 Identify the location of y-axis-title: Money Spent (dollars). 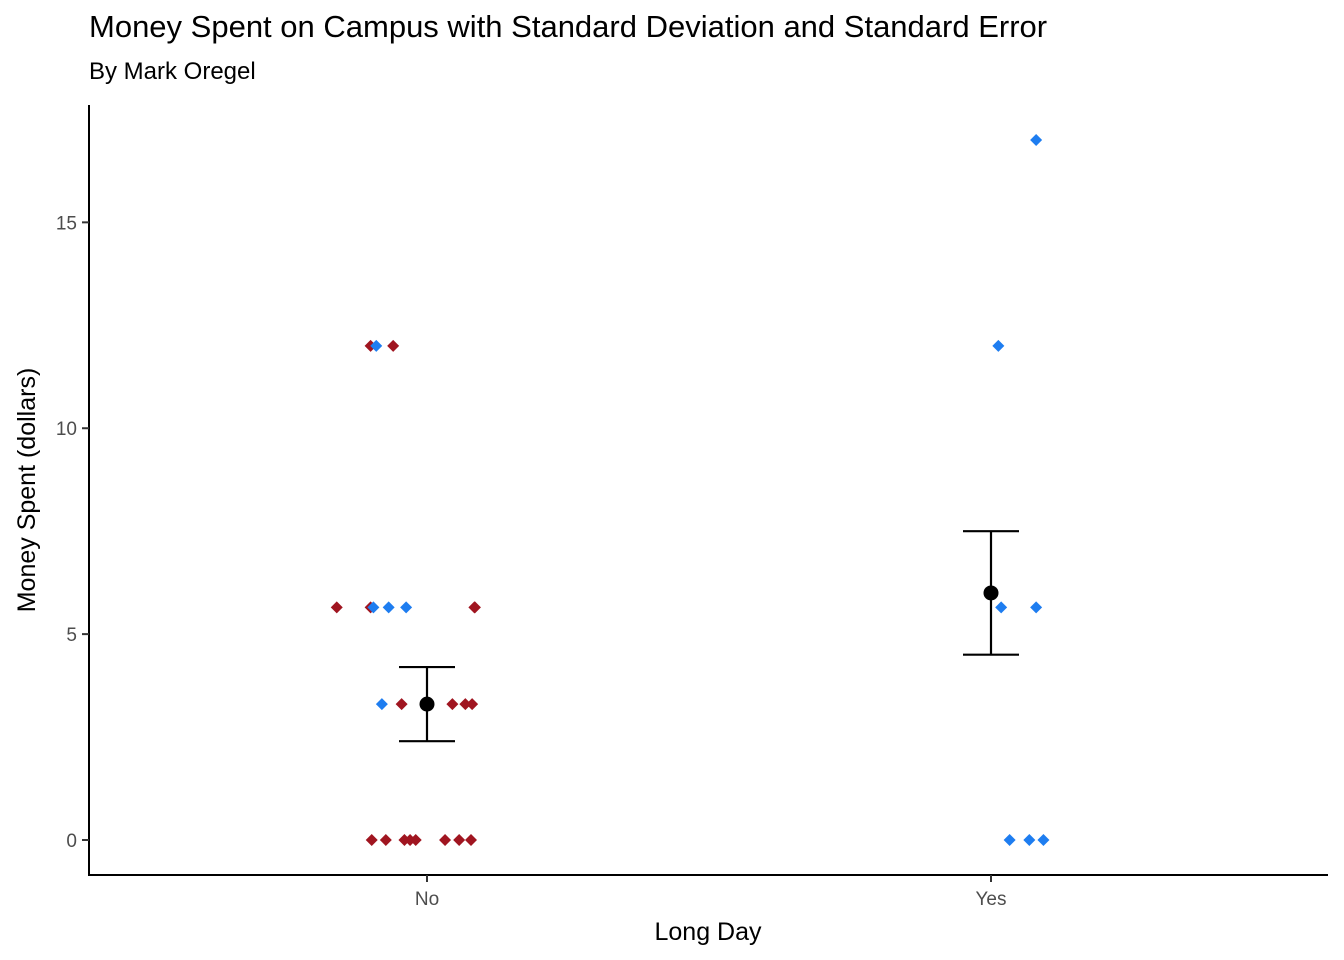
(27, 490).